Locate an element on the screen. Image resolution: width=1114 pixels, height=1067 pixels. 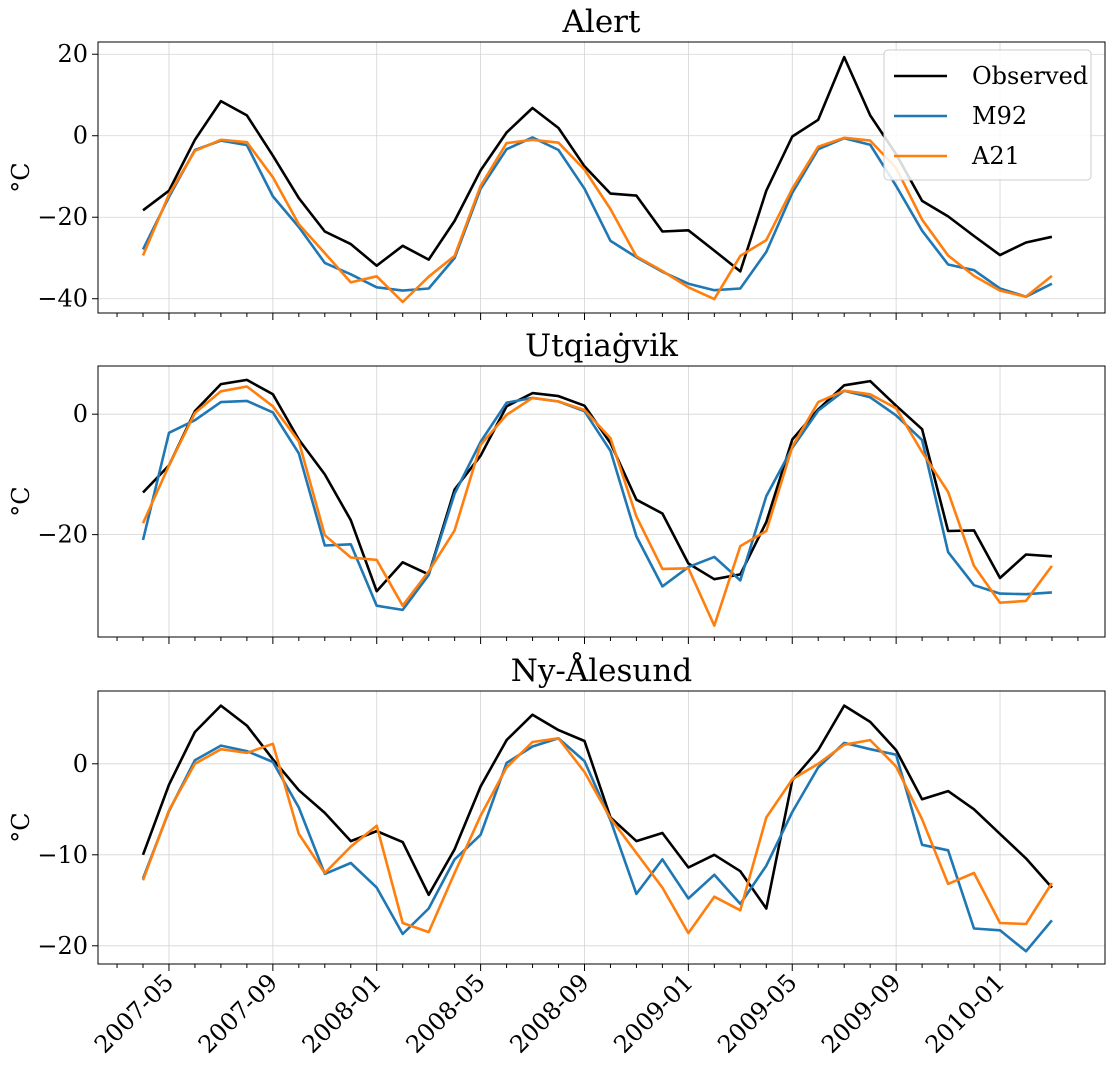
legend-box is located at coordinates (987, 115).